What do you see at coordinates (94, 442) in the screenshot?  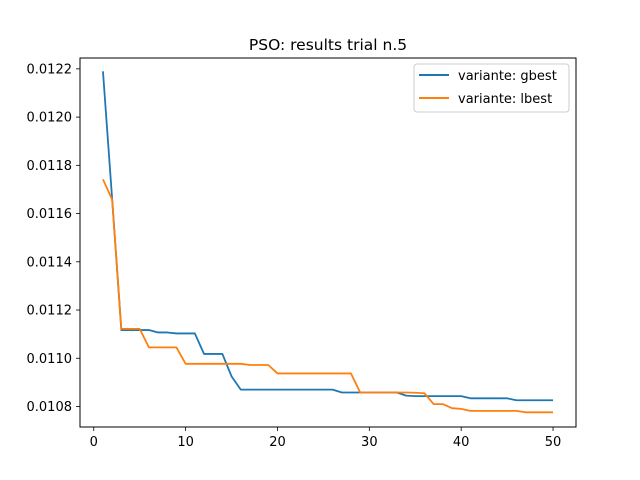 I see `x-tick-label: 0` at bounding box center [94, 442].